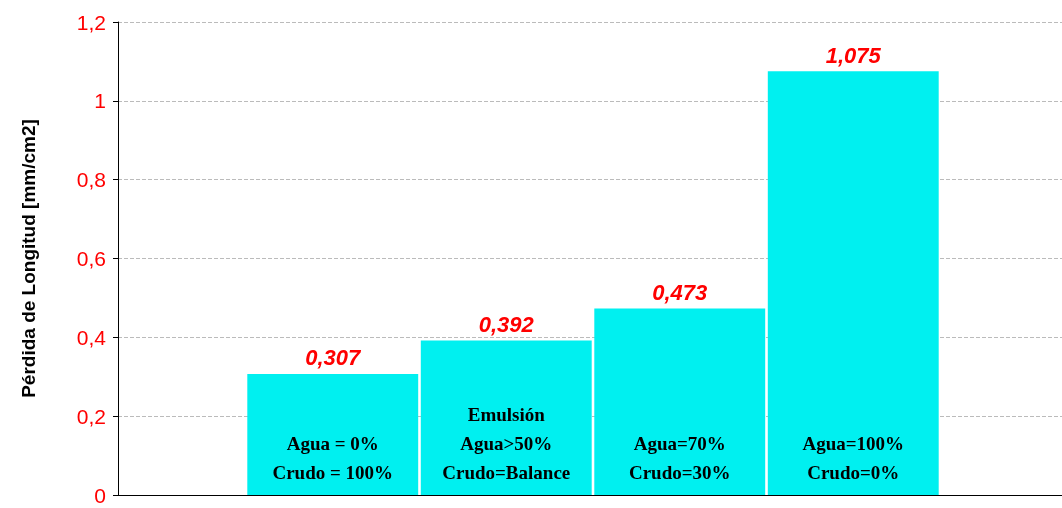  I want to click on y-tick-label: 0,8, so click(91, 180).